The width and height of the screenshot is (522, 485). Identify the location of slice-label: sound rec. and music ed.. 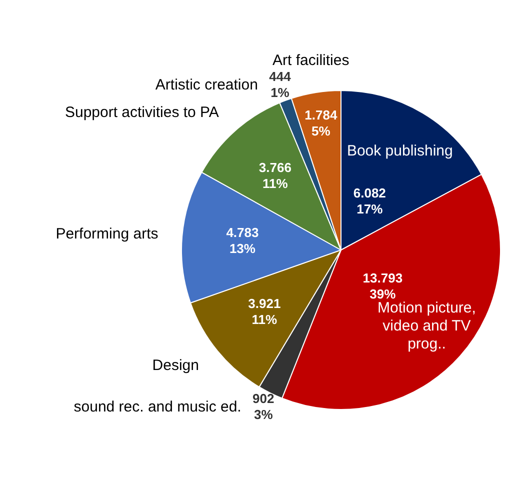
(158, 407).